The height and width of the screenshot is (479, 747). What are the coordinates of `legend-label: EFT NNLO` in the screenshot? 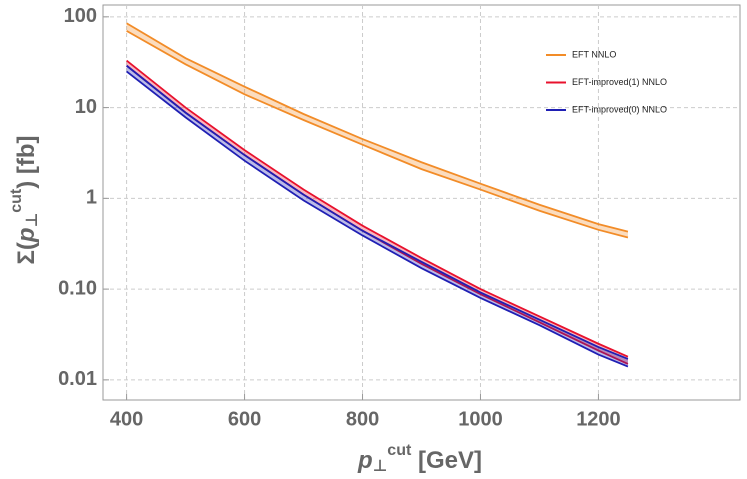 It's located at (594, 54).